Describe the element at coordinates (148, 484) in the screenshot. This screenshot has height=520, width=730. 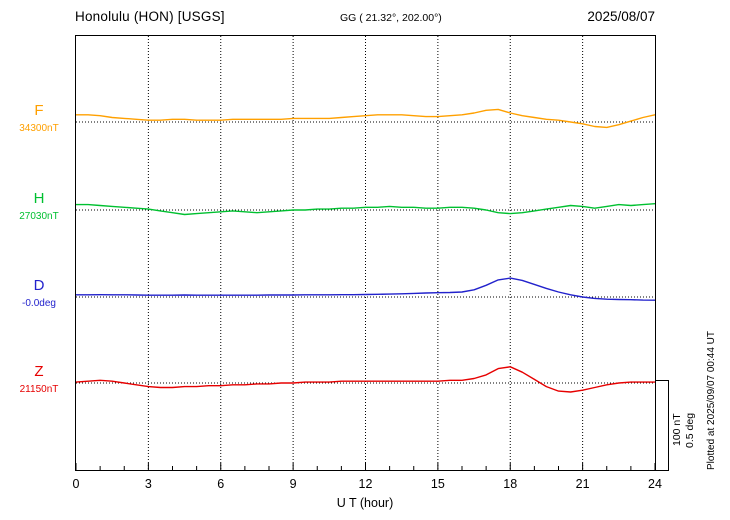
I see `x-tick-label: 3` at that location.